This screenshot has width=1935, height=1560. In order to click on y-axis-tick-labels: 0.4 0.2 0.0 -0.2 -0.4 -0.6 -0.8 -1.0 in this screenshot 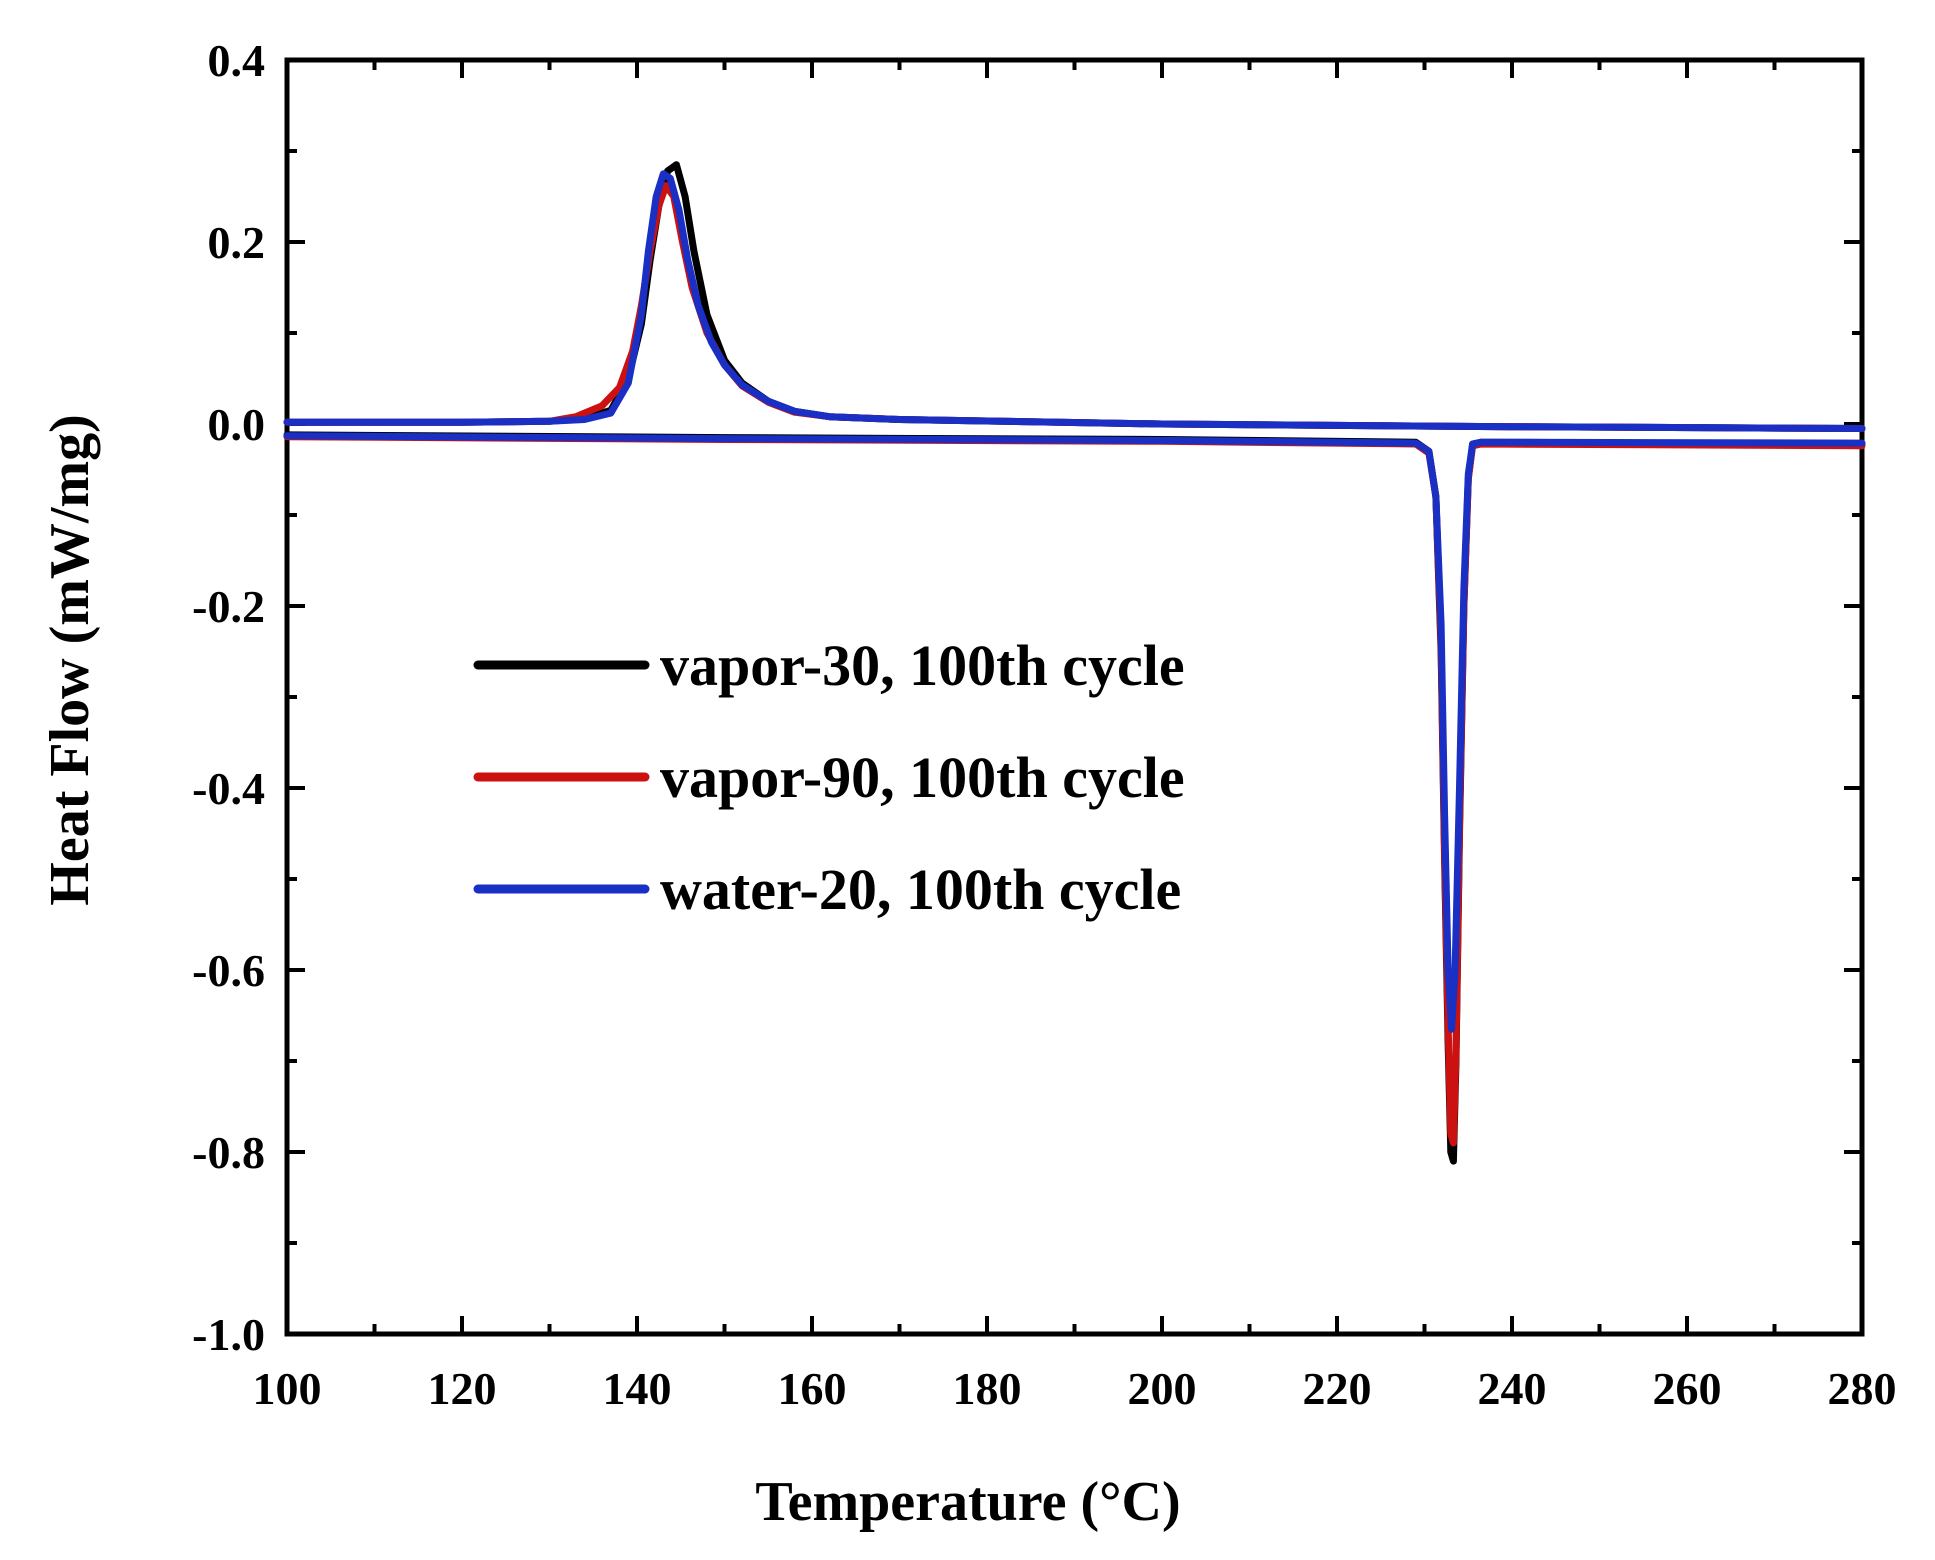, I will do `click(228, 697)`.